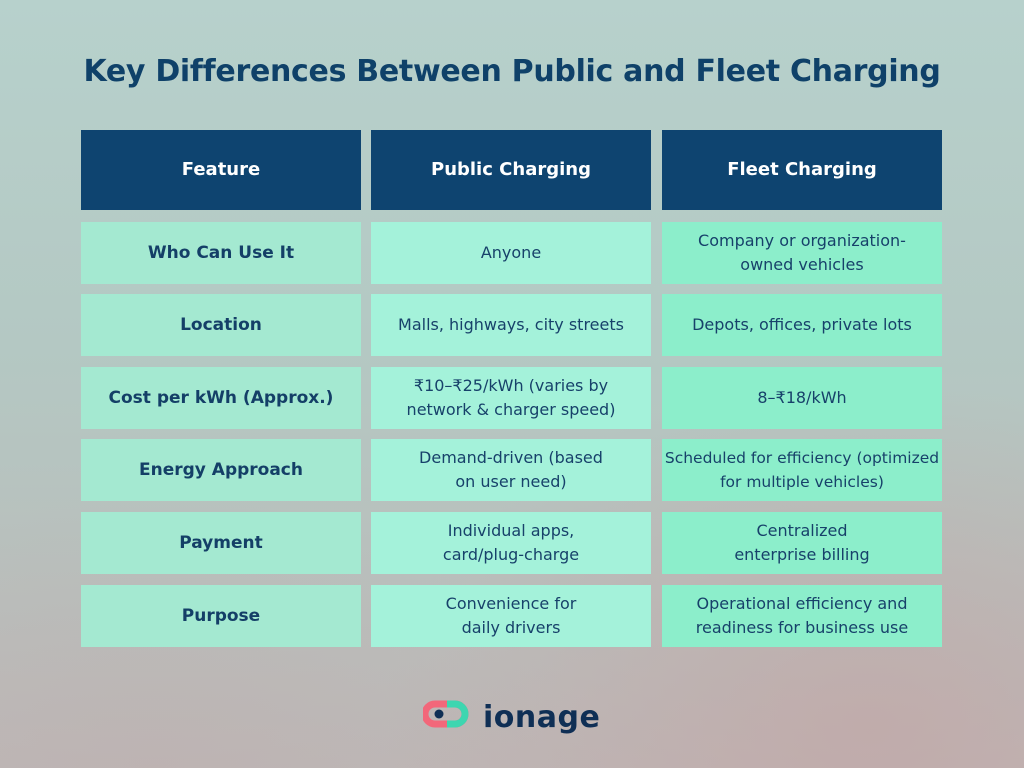  I want to click on public-cell: Convenience for daily drivers, so click(511, 616).